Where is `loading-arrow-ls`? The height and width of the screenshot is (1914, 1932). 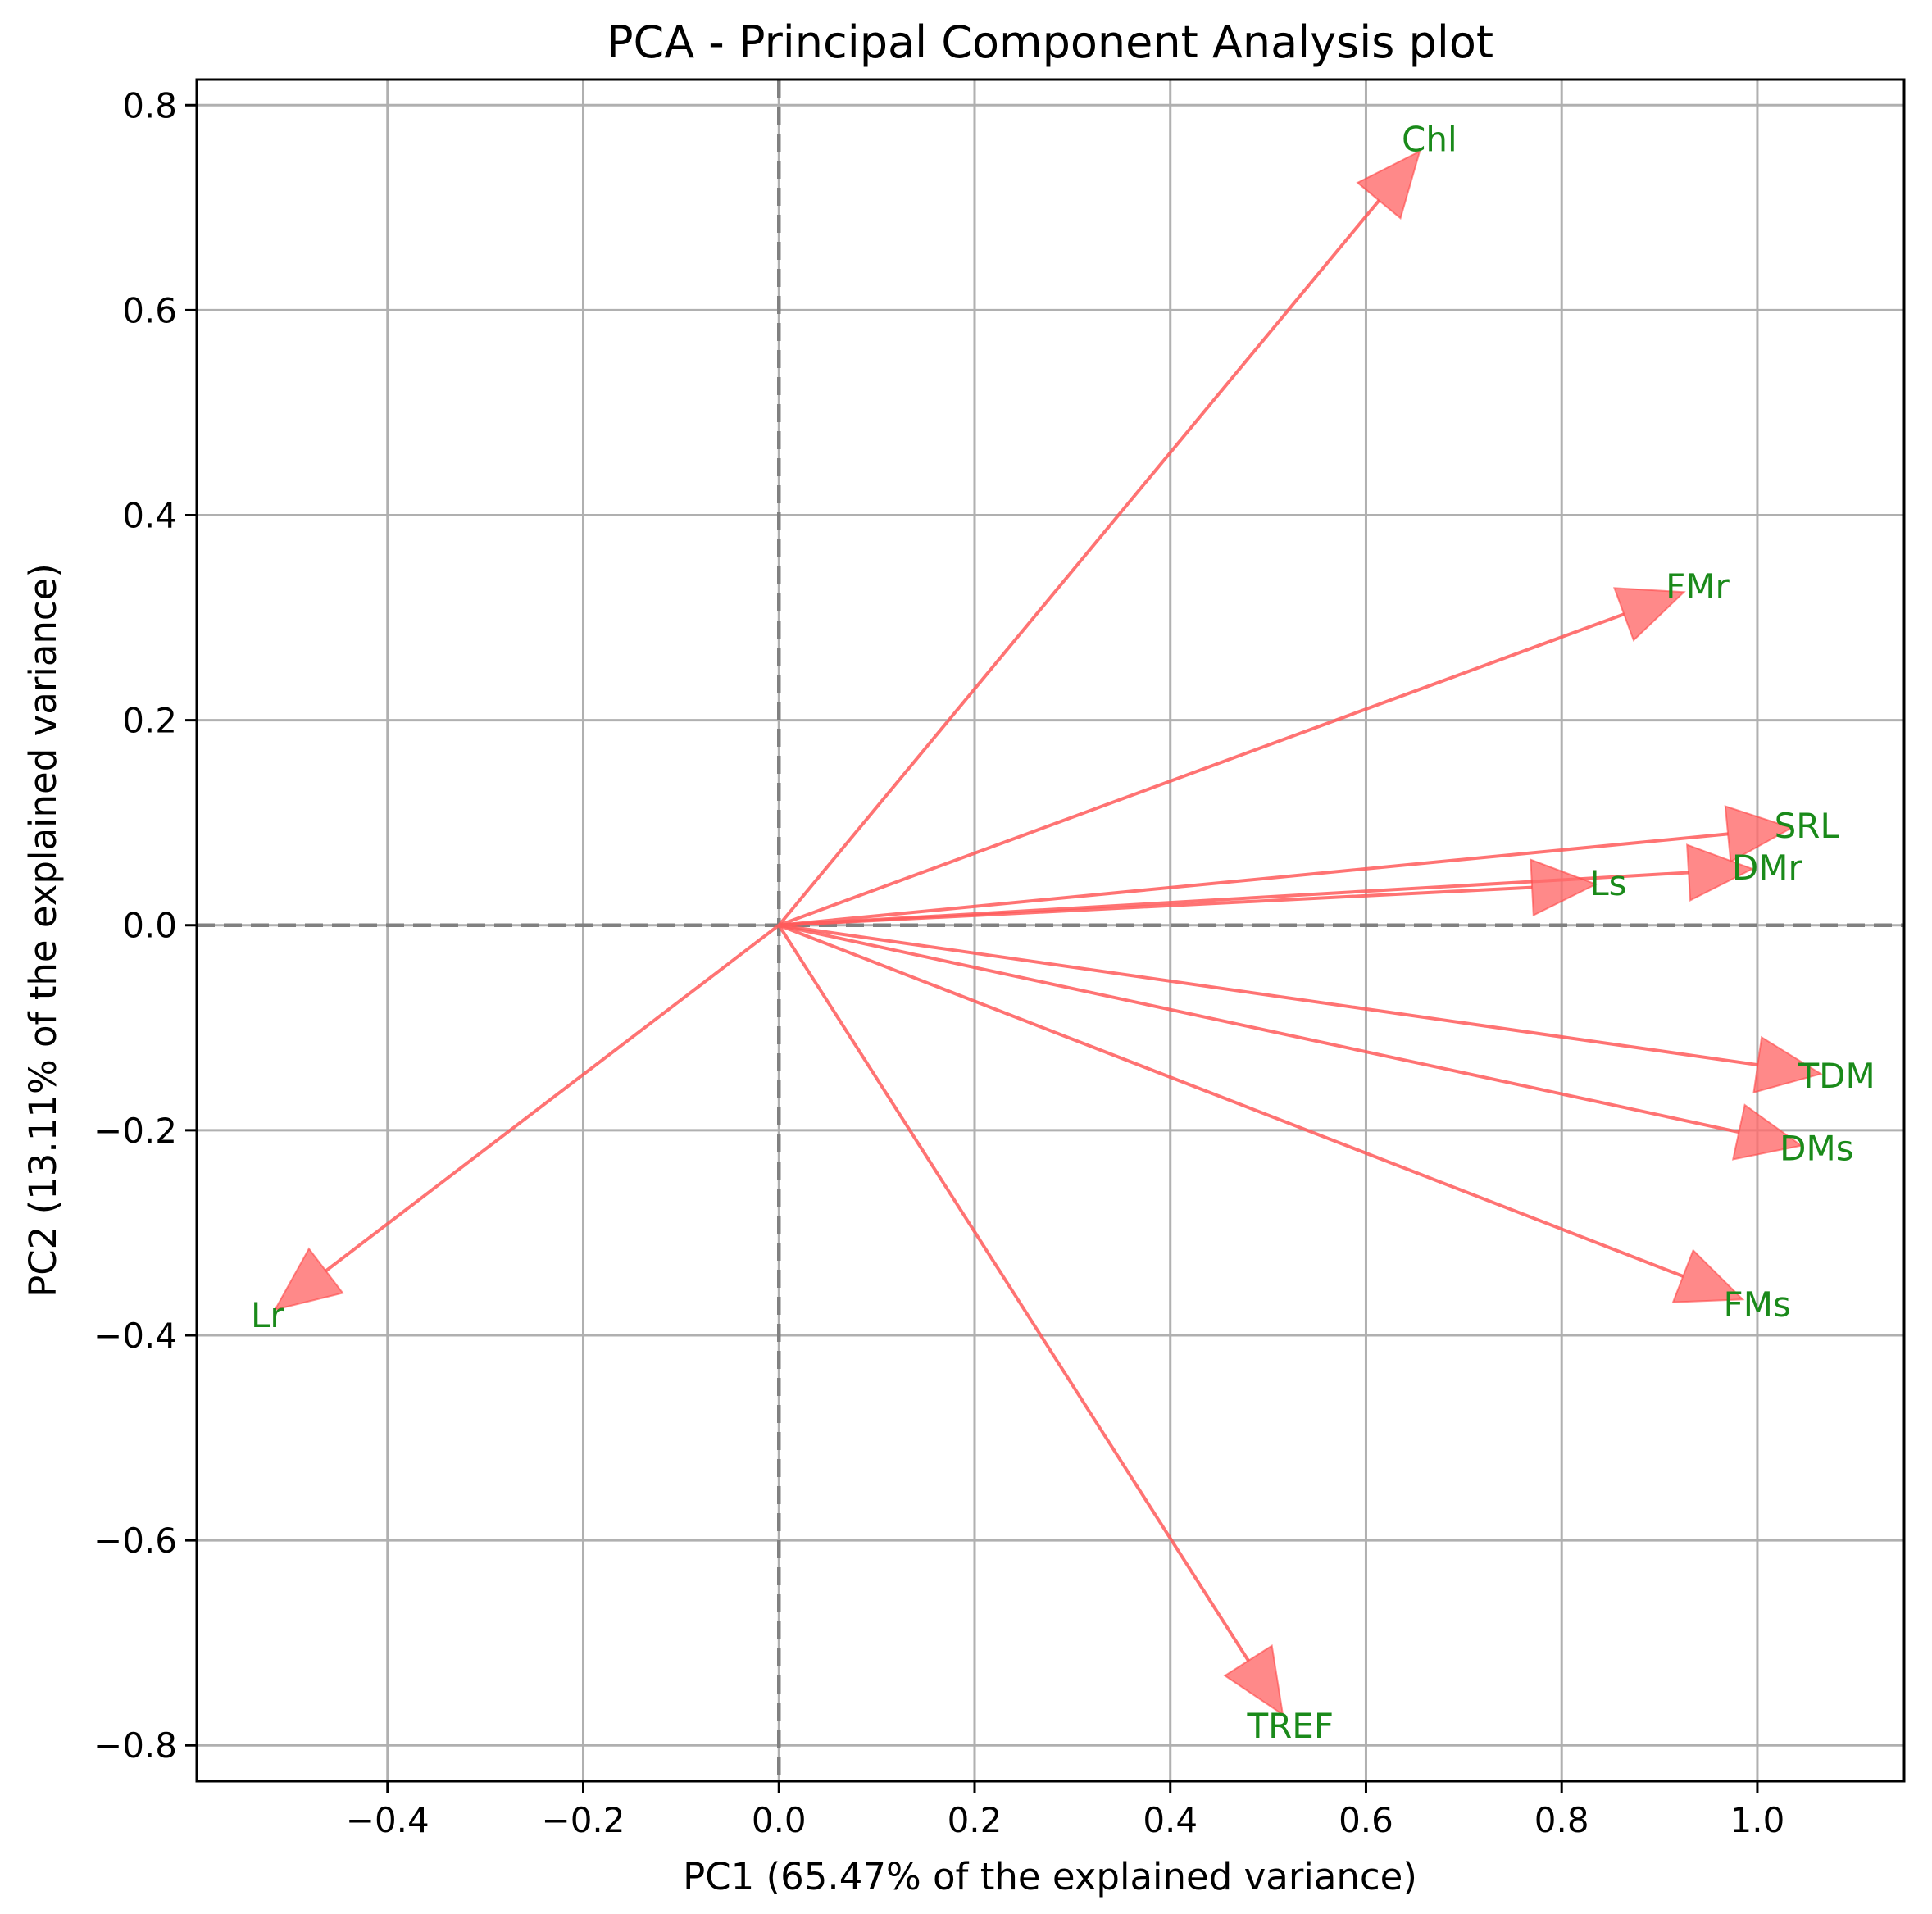
loading-arrow-ls is located at coordinates (1188, 892).